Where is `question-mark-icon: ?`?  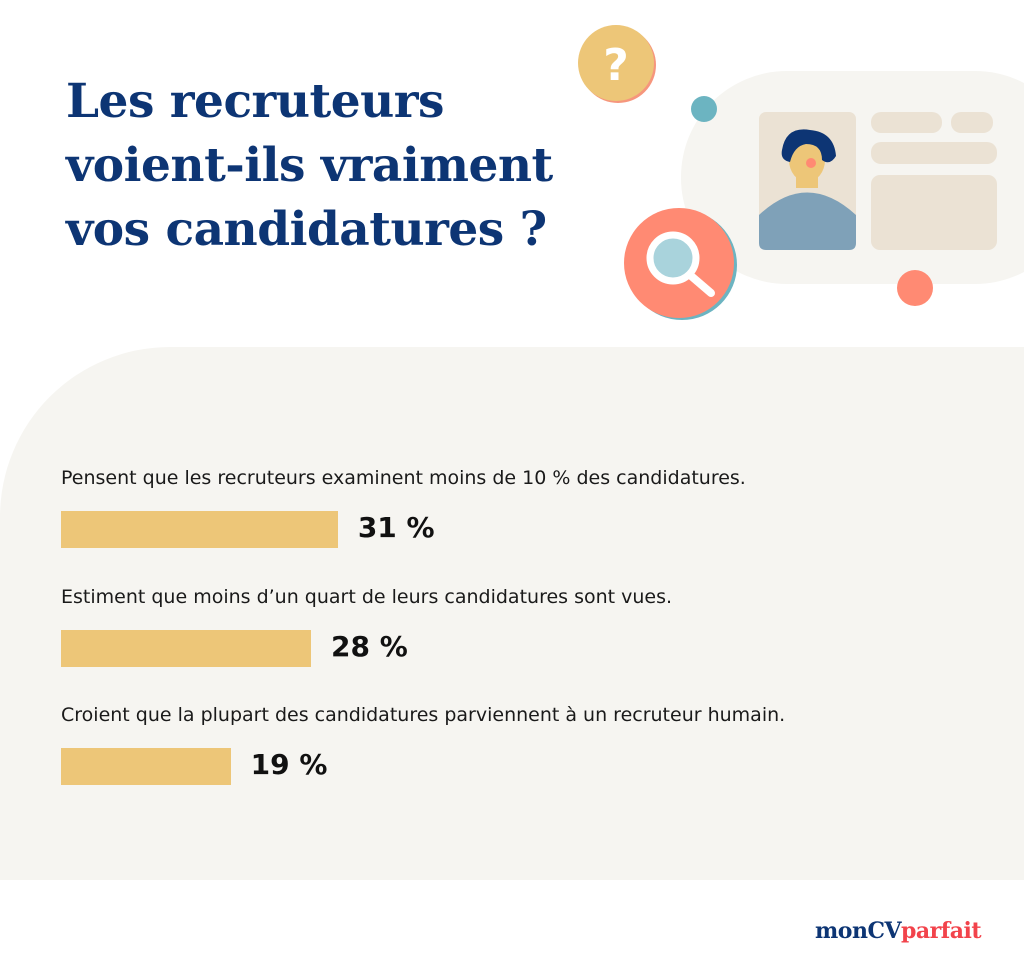
question-mark-icon: ? is located at coordinates (617, 64).